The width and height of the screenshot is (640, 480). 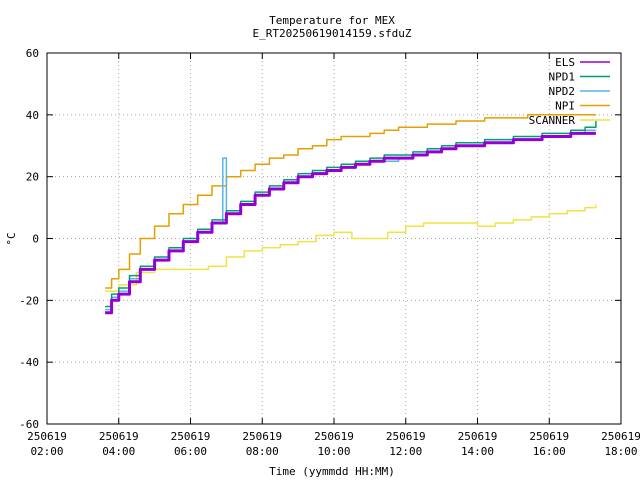 What do you see at coordinates (29, 362) in the screenshot?
I see `y-tick-label: -40` at bounding box center [29, 362].